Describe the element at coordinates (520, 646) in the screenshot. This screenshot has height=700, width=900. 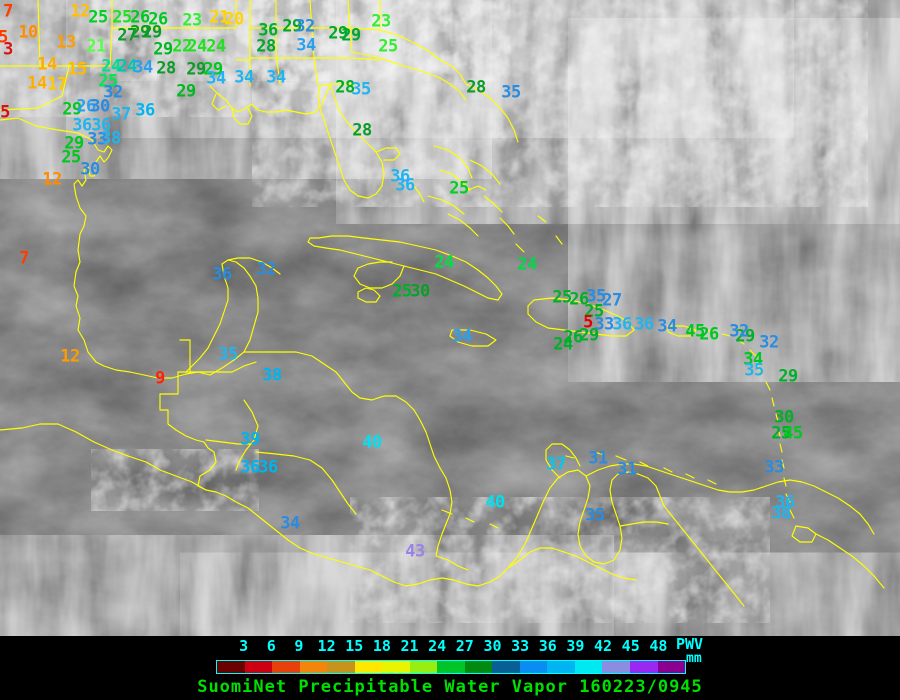
I see `colorbar-tick-33: 33` at that location.